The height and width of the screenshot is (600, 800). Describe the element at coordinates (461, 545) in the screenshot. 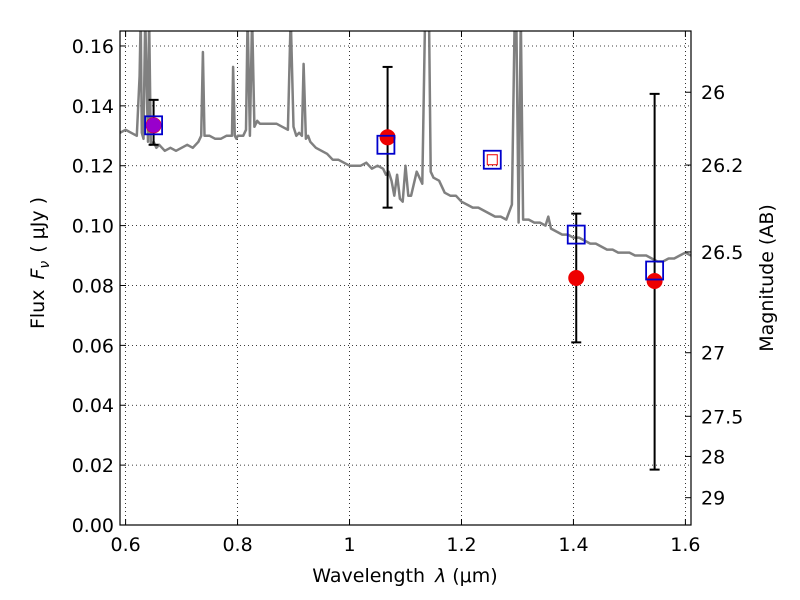

I see `x-tick-label: 1.2` at that location.